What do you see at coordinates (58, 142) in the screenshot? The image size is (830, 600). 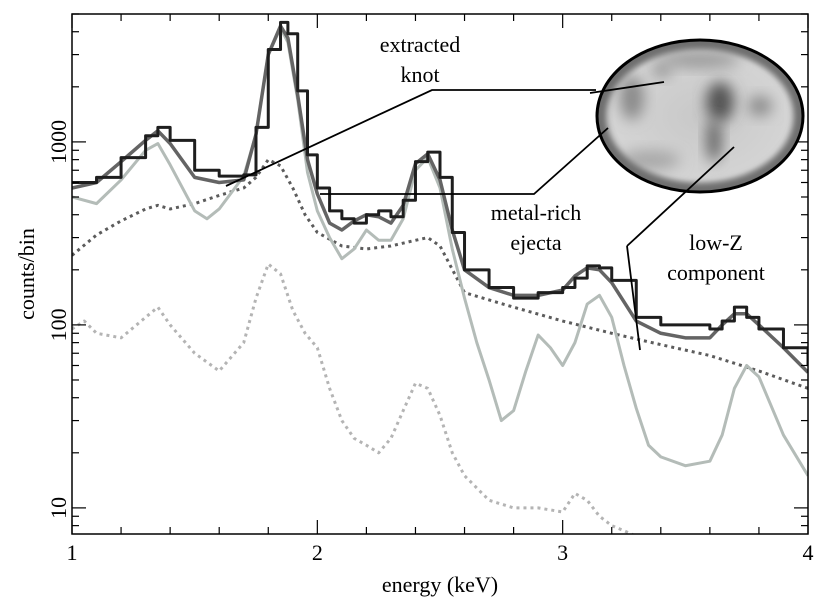 I see `y-tick-label: 1000` at bounding box center [58, 142].